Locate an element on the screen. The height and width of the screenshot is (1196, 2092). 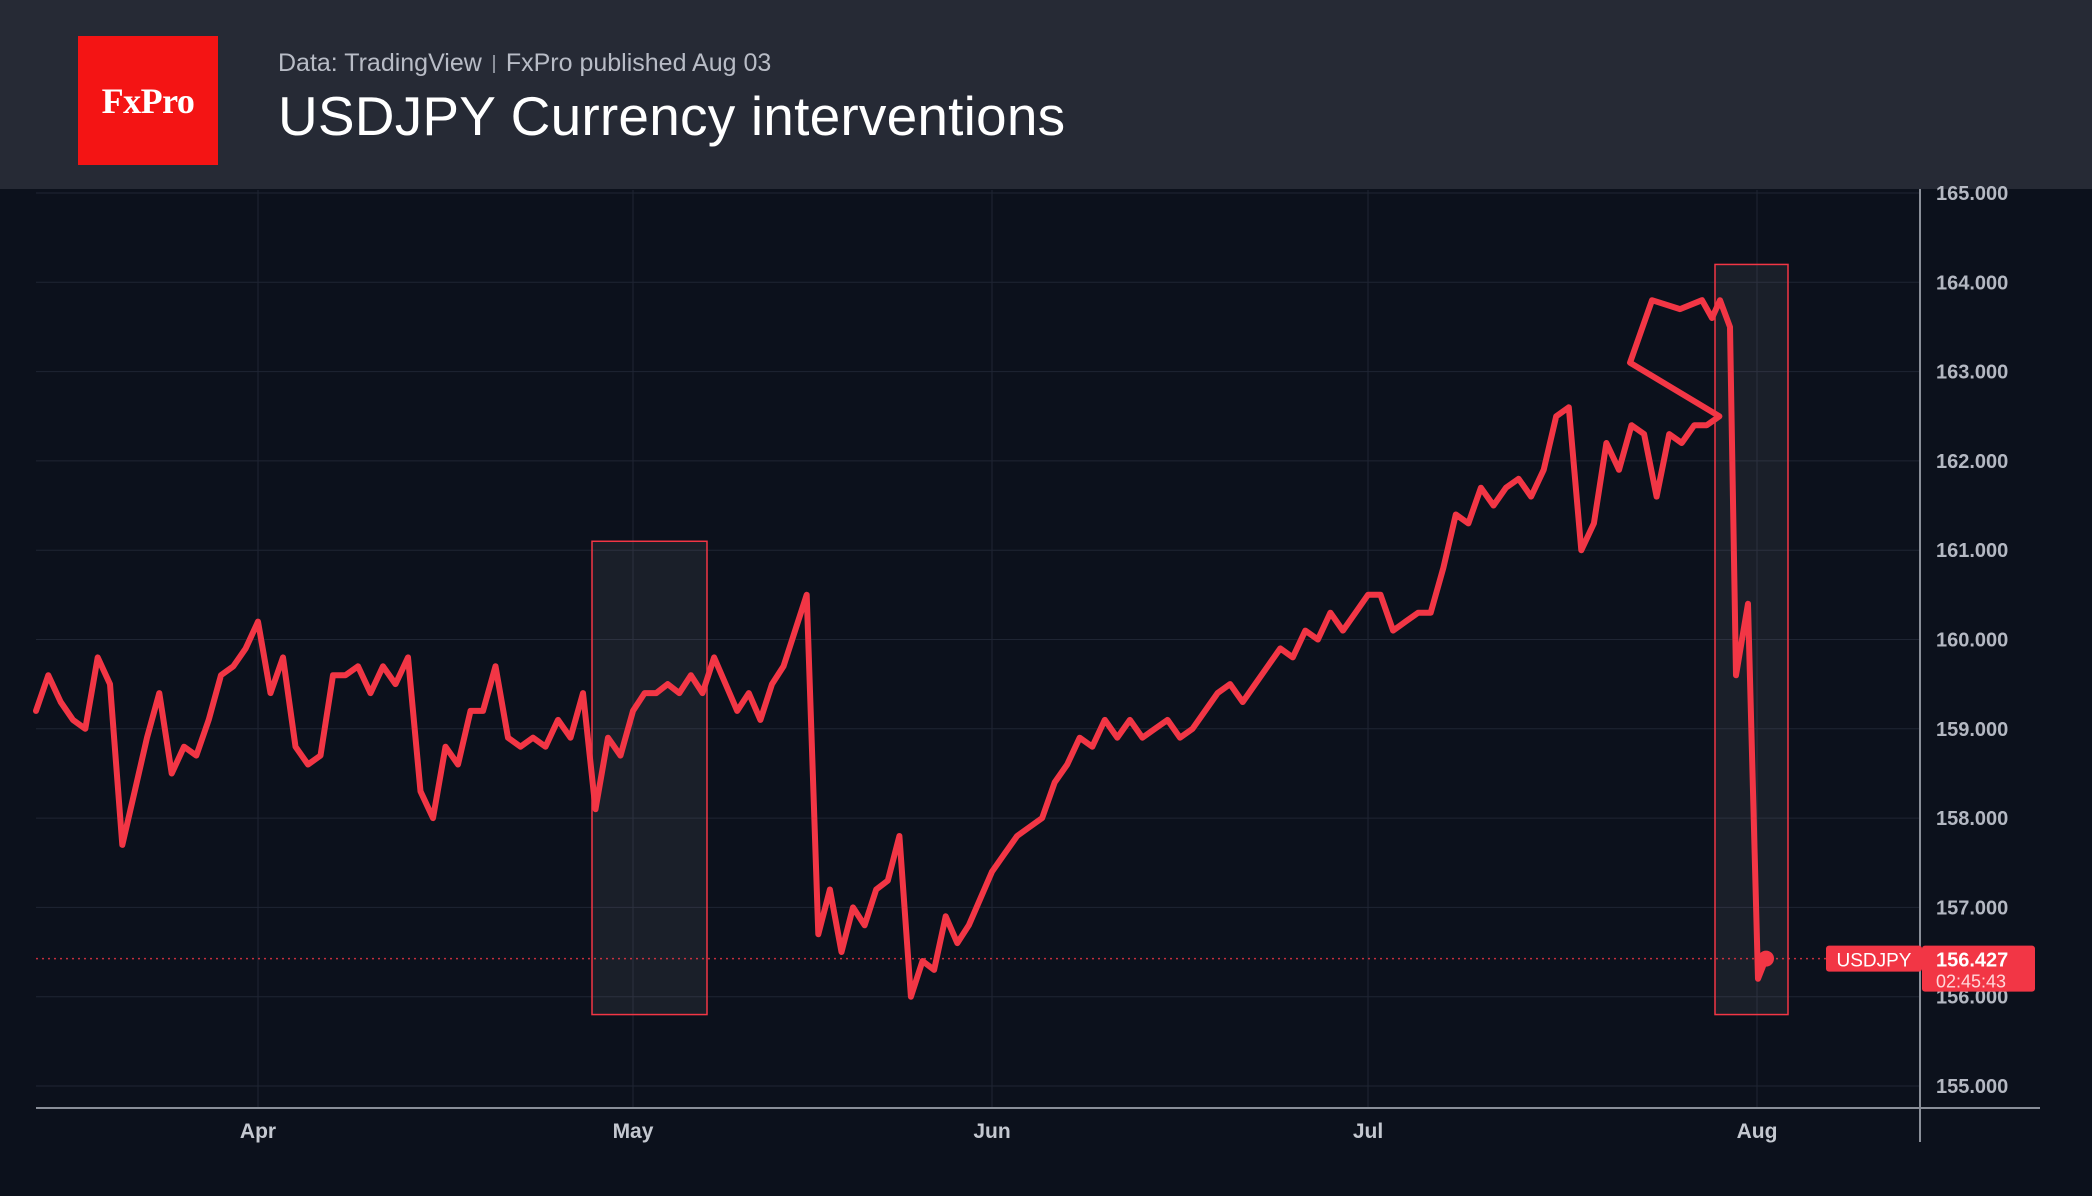
symbol-tag-bg is located at coordinates (1874, 958).